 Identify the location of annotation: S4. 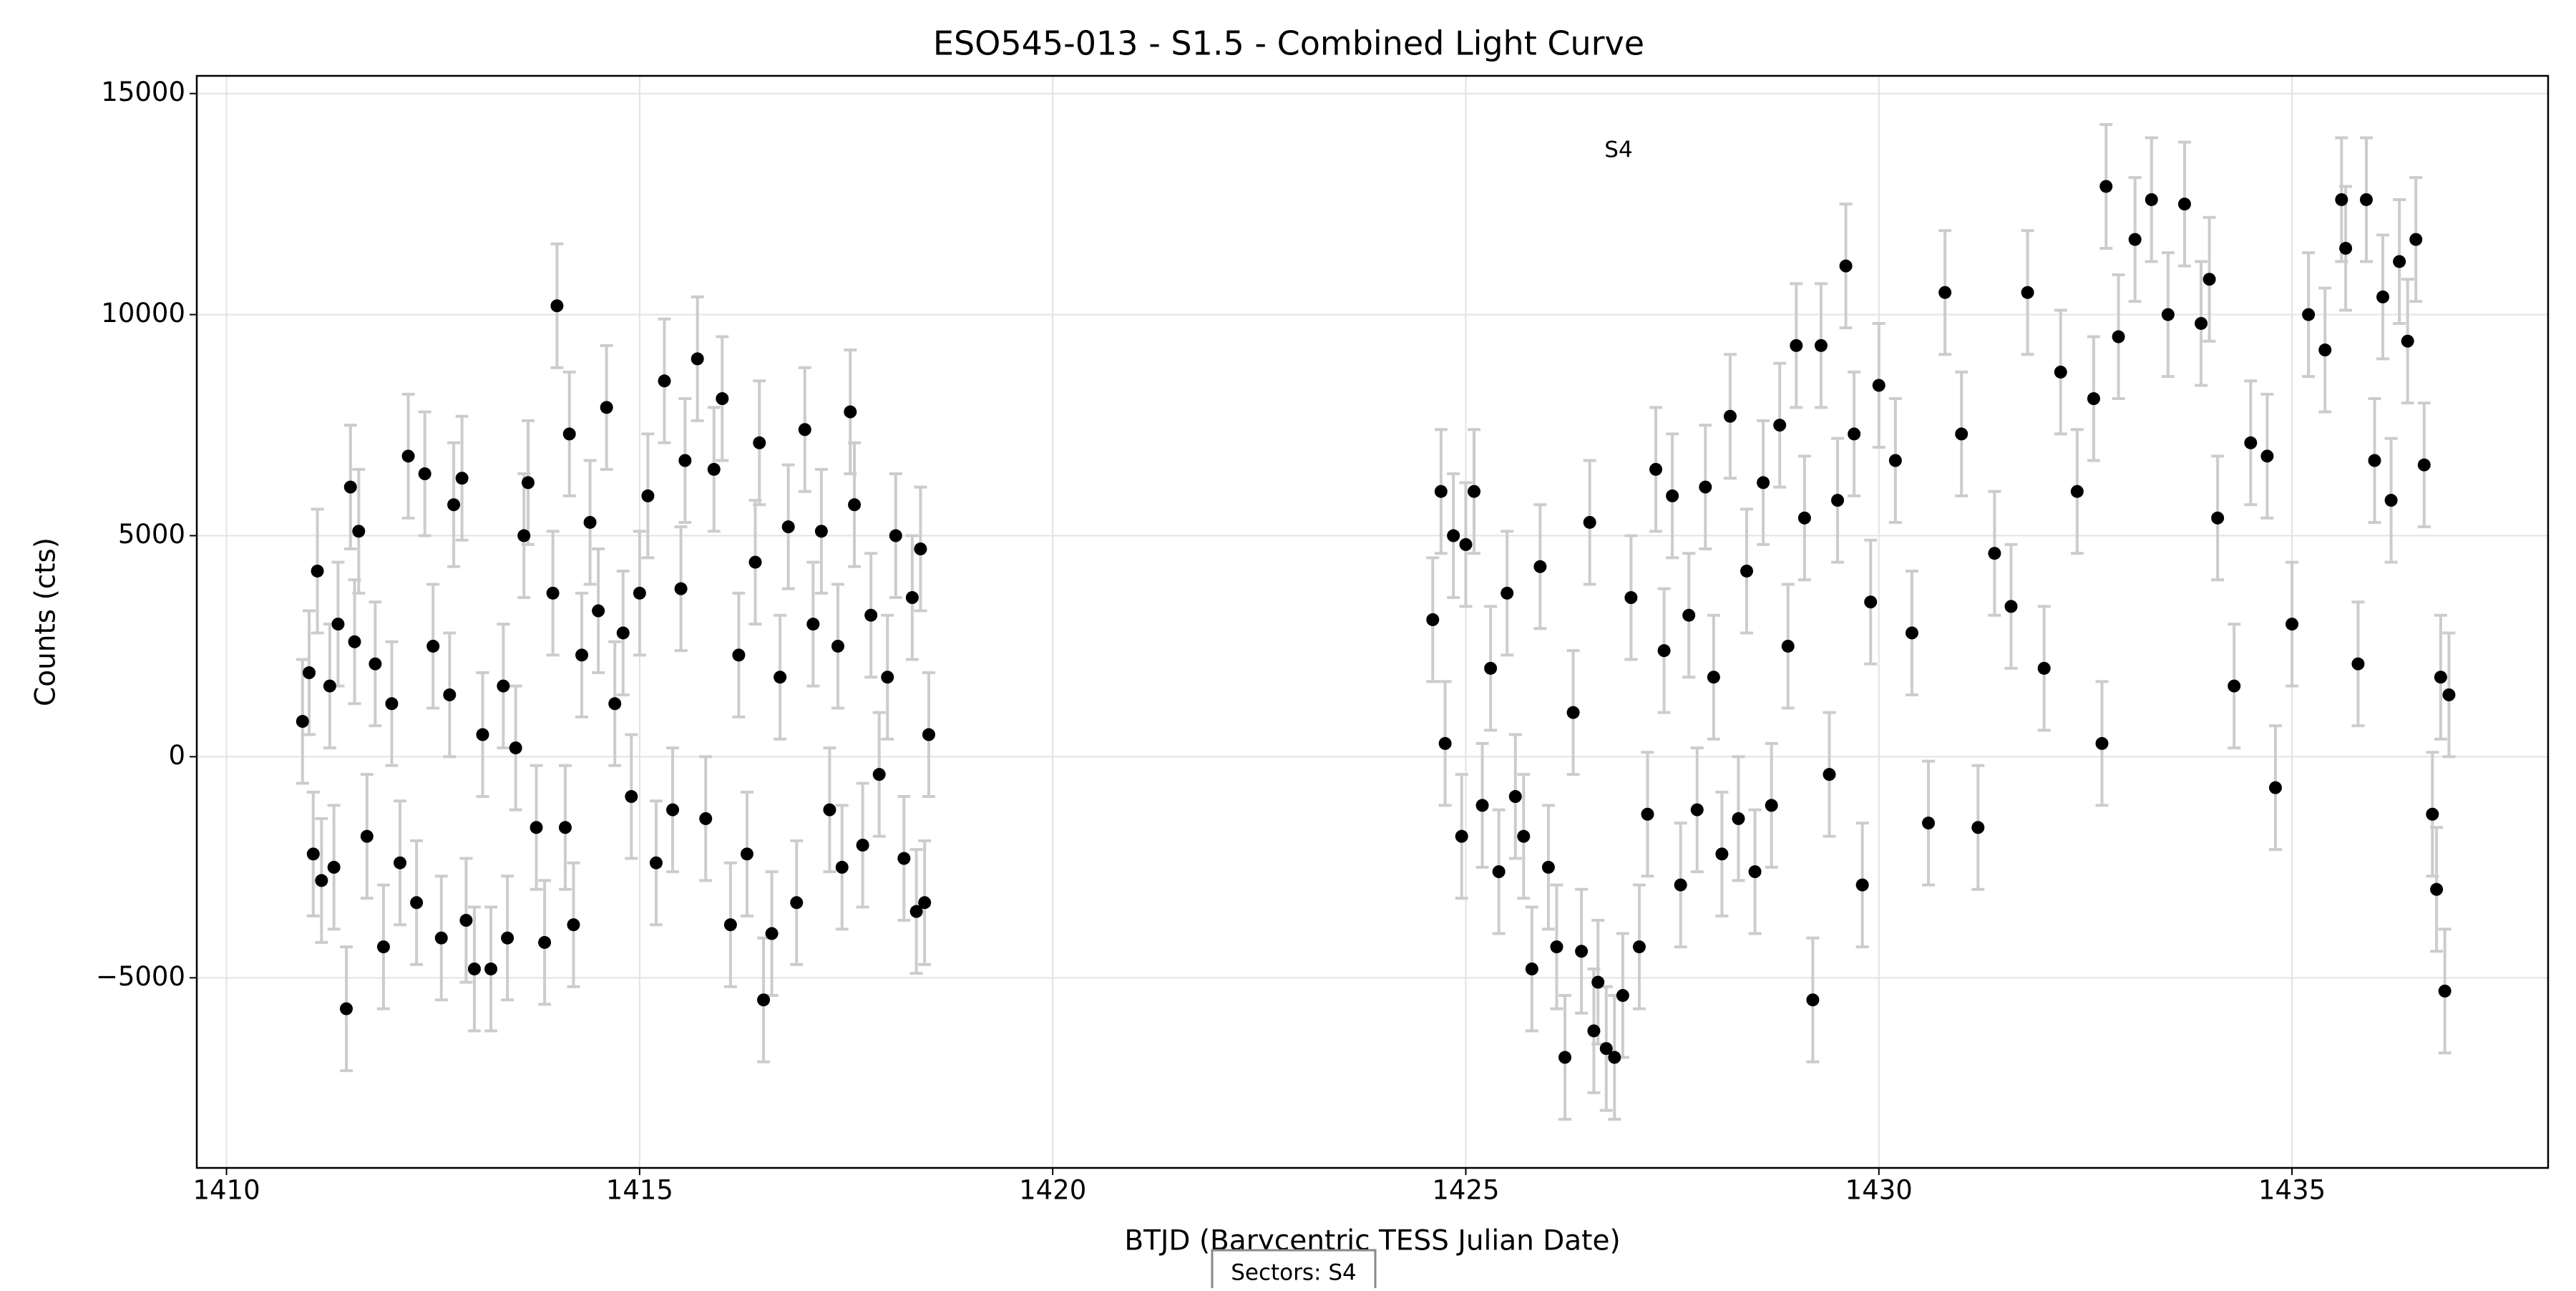
(1618, 150).